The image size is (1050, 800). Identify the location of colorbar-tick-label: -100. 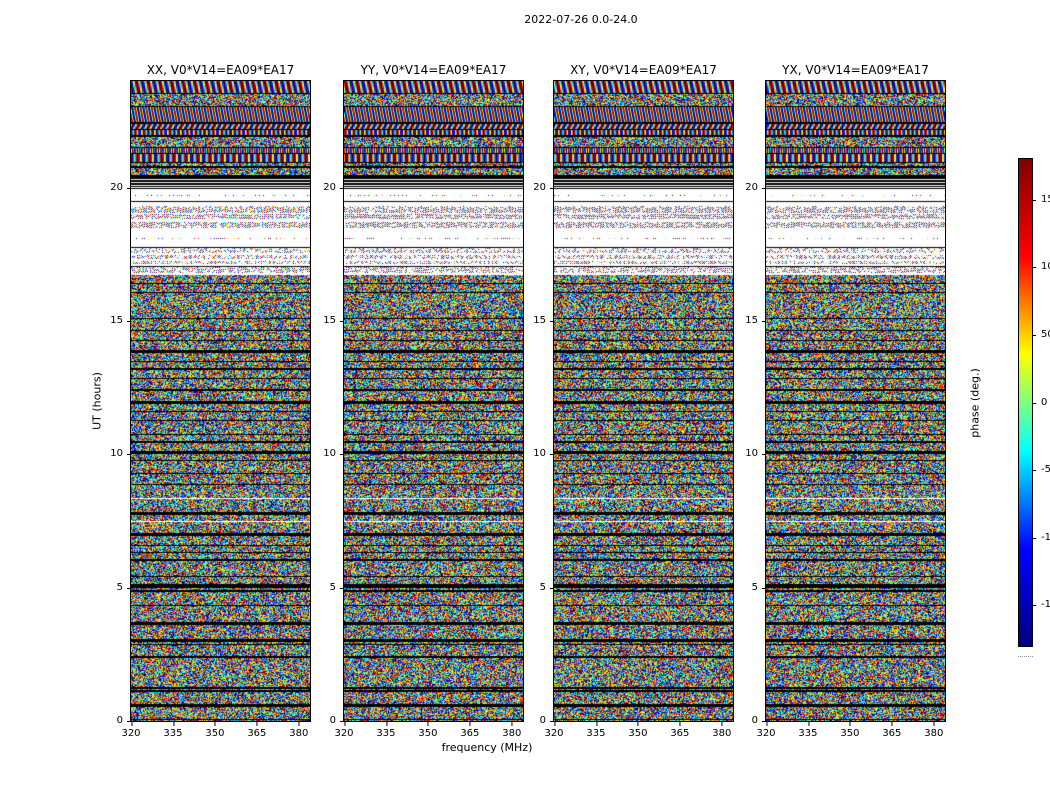
(1041, 537).